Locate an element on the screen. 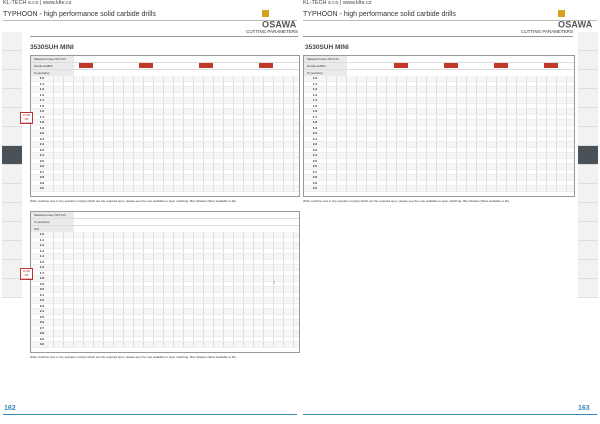  iso-cell: 1.6 is located at coordinates (42, 111).